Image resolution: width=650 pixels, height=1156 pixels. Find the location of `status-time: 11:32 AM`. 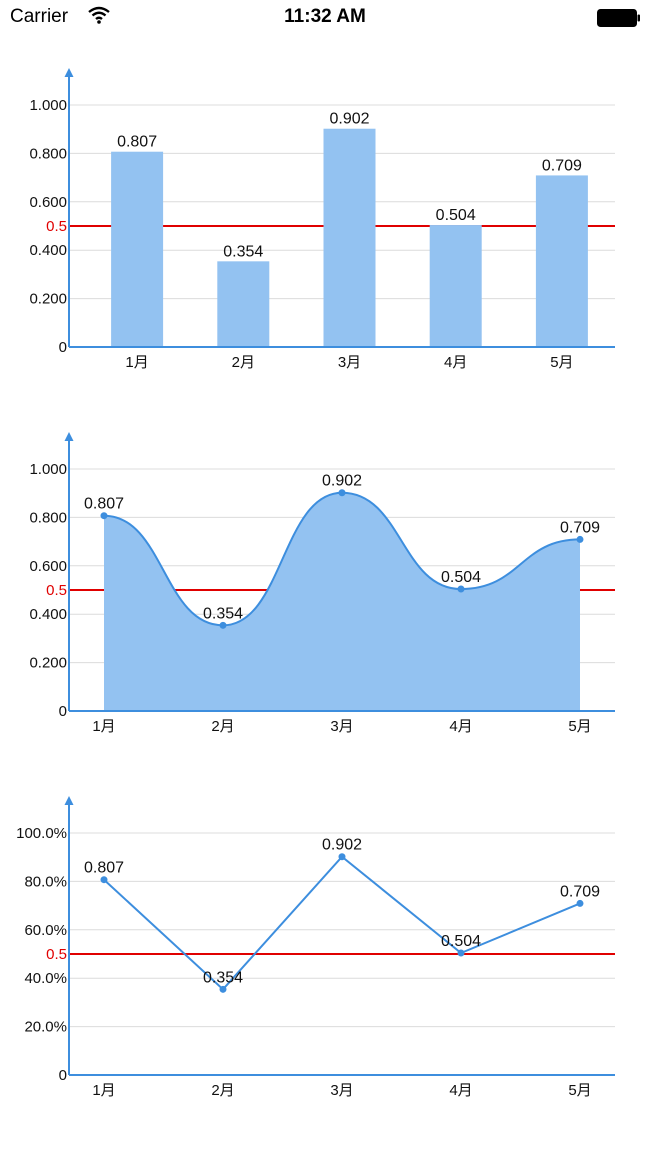

status-time: 11:32 AM is located at coordinates (325, 16).